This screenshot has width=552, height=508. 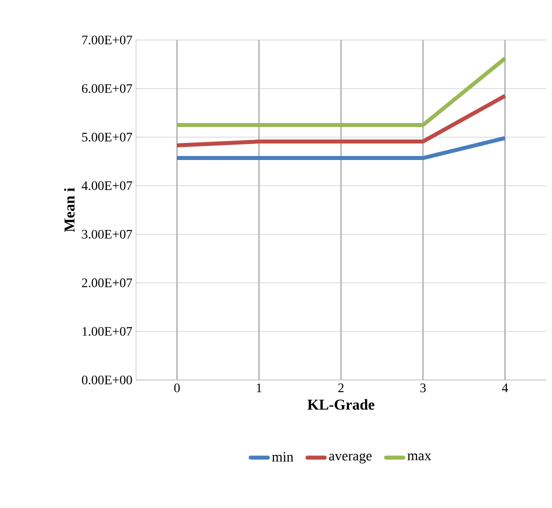 What do you see at coordinates (107, 137) in the screenshot?
I see `y-tick-label: 5.00E+07` at bounding box center [107, 137].